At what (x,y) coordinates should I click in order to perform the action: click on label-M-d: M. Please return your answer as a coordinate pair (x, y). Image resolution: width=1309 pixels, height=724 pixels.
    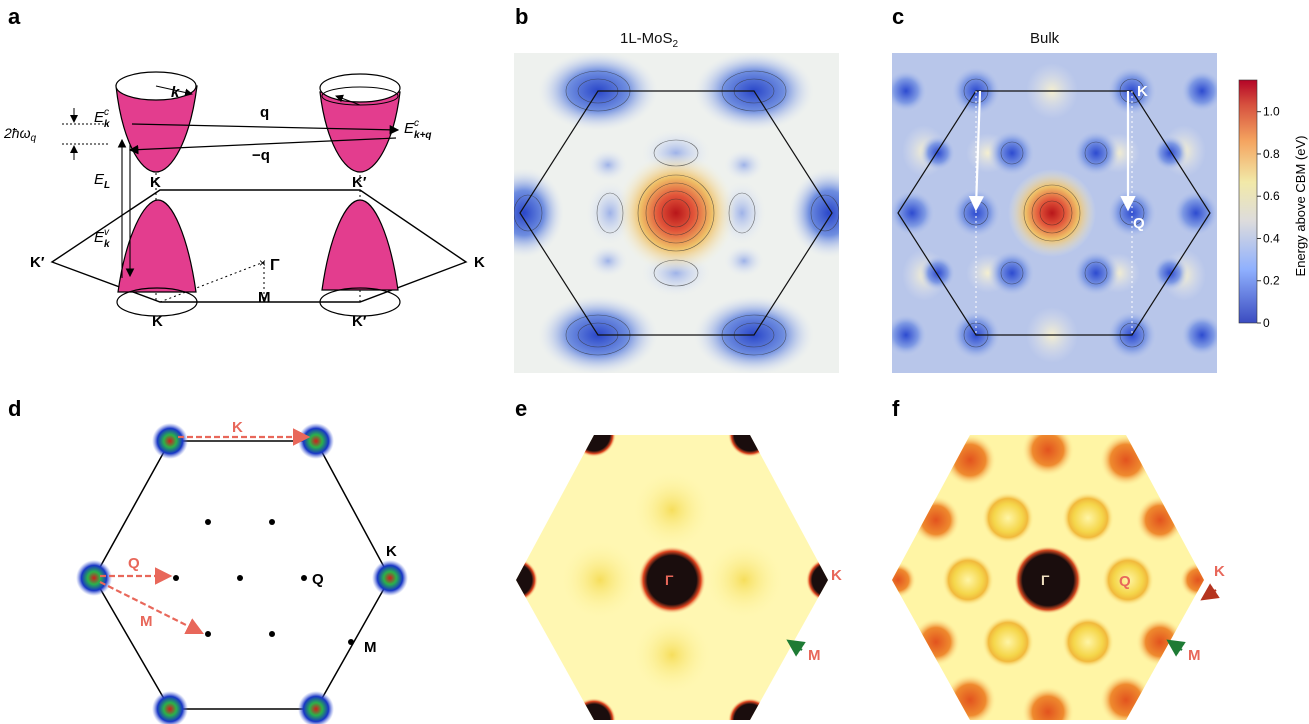
    Looking at the image, I should click on (370, 647).